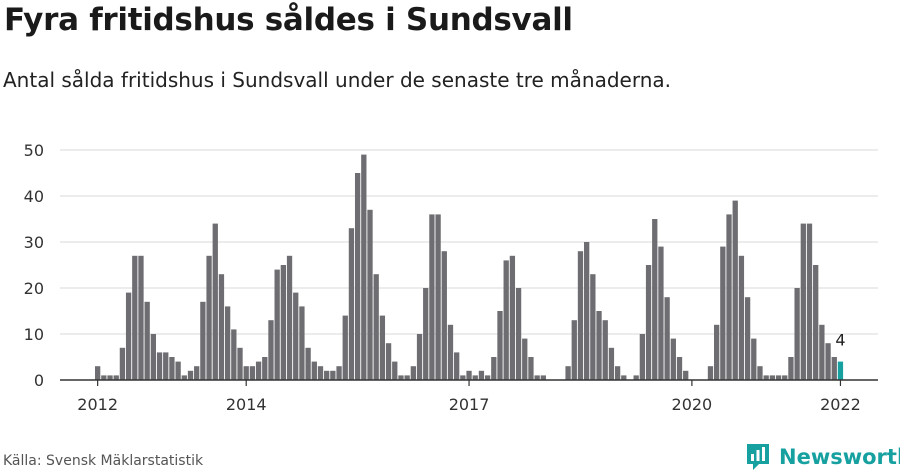 The width and height of the screenshot is (900, 474). I want to click on y-tick-label: 10, so click(34, 334).